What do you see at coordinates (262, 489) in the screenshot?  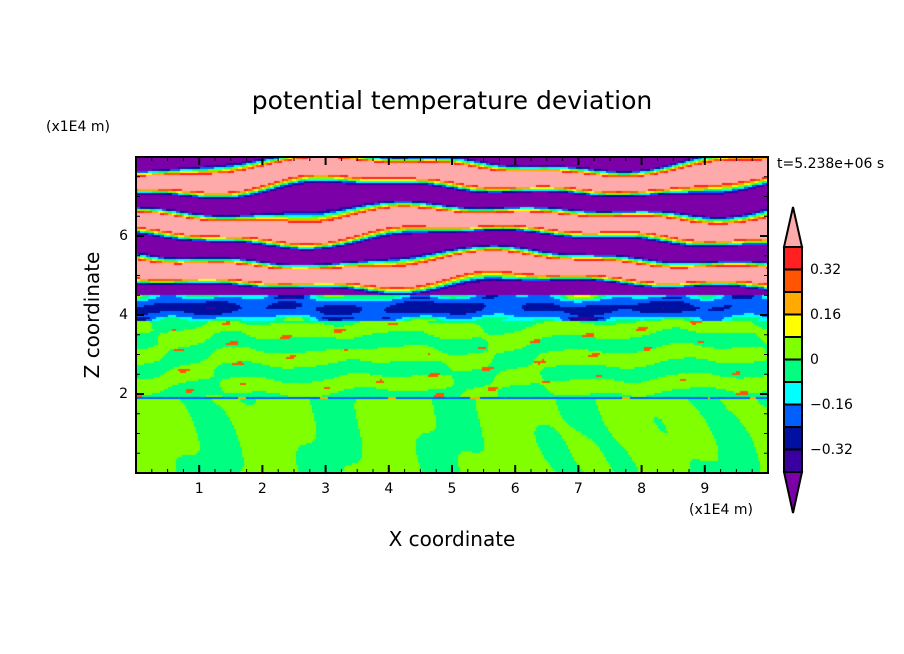 I see `x-tick-label: 2` at bounding box center [262, 489].